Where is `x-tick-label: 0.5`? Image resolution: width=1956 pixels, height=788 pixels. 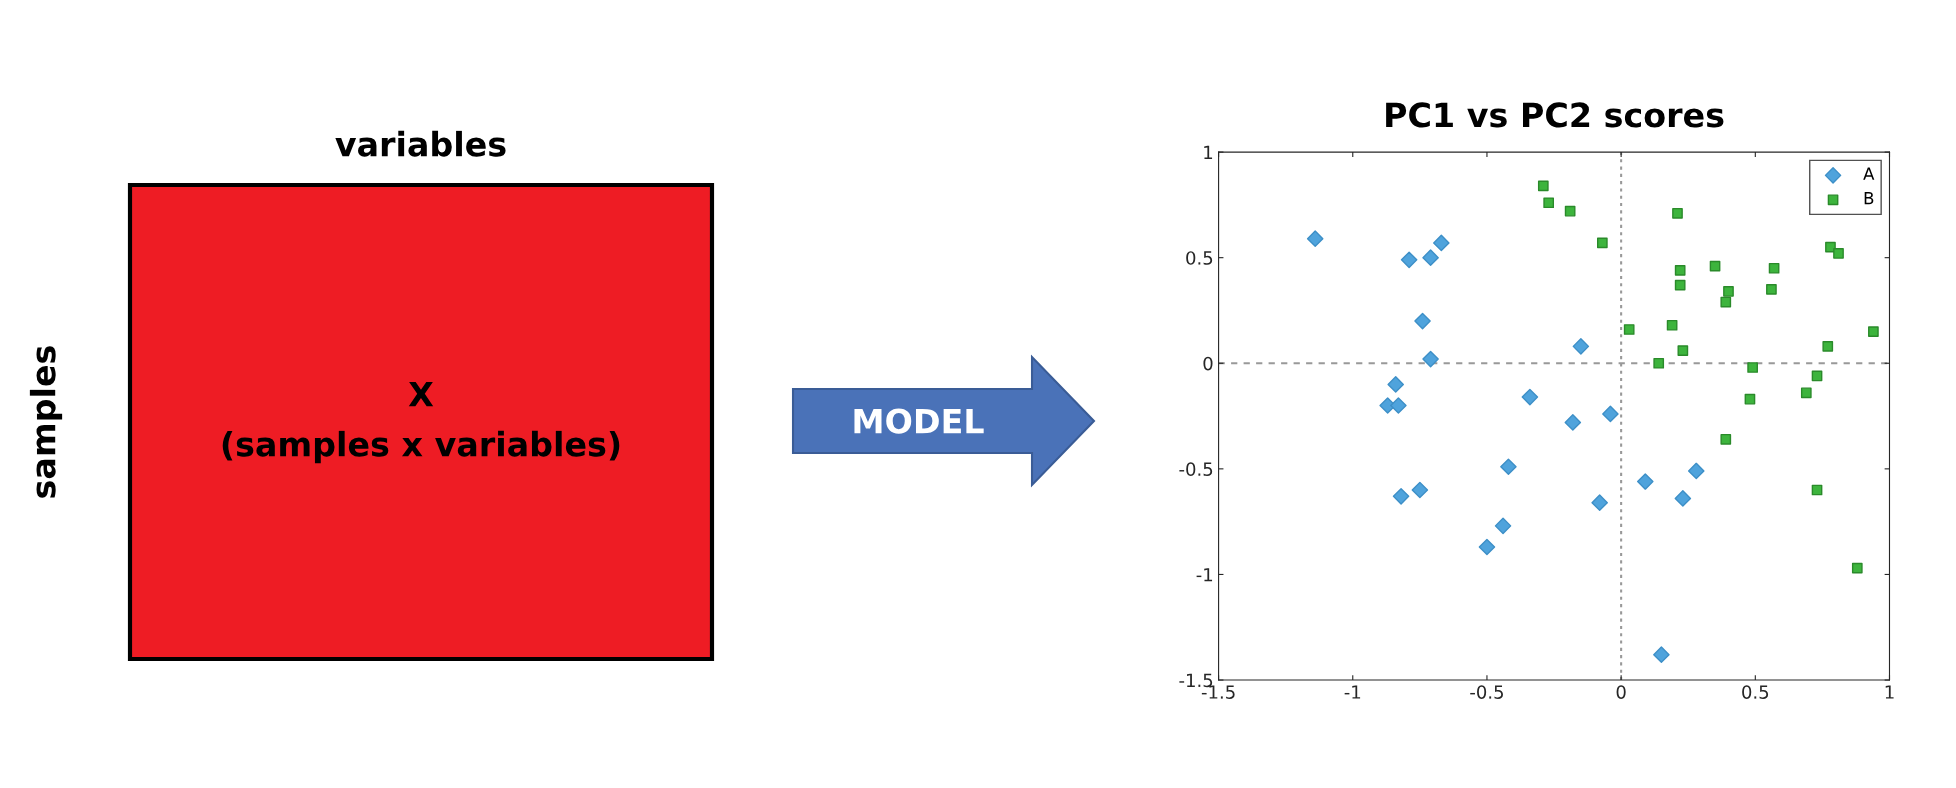
x-tick-label: 0.5 is located at coordinates (1755, 692).